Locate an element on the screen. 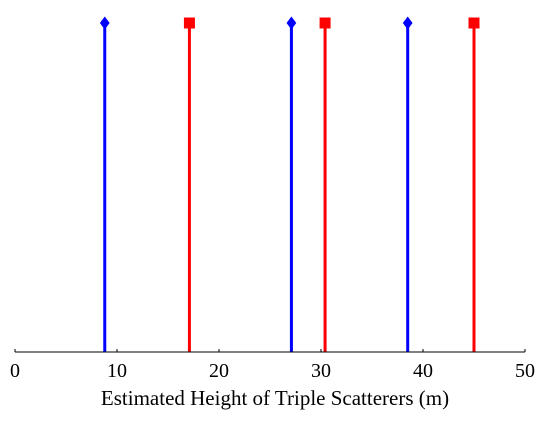  x-tick-label: 50 is located at coordinates (525, 371).